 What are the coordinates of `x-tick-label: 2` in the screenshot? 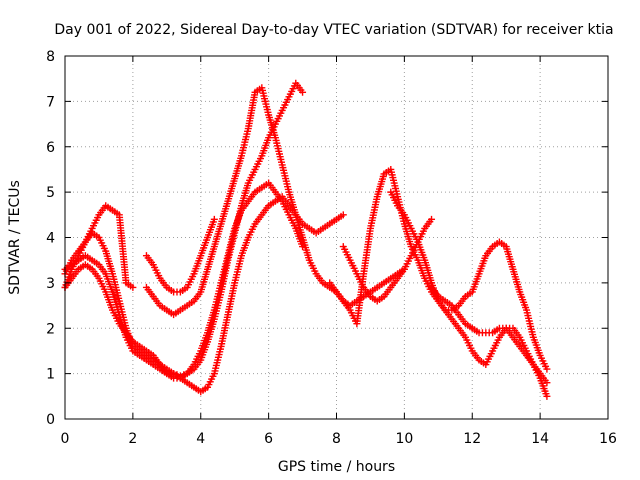 It's located at (132, 439).